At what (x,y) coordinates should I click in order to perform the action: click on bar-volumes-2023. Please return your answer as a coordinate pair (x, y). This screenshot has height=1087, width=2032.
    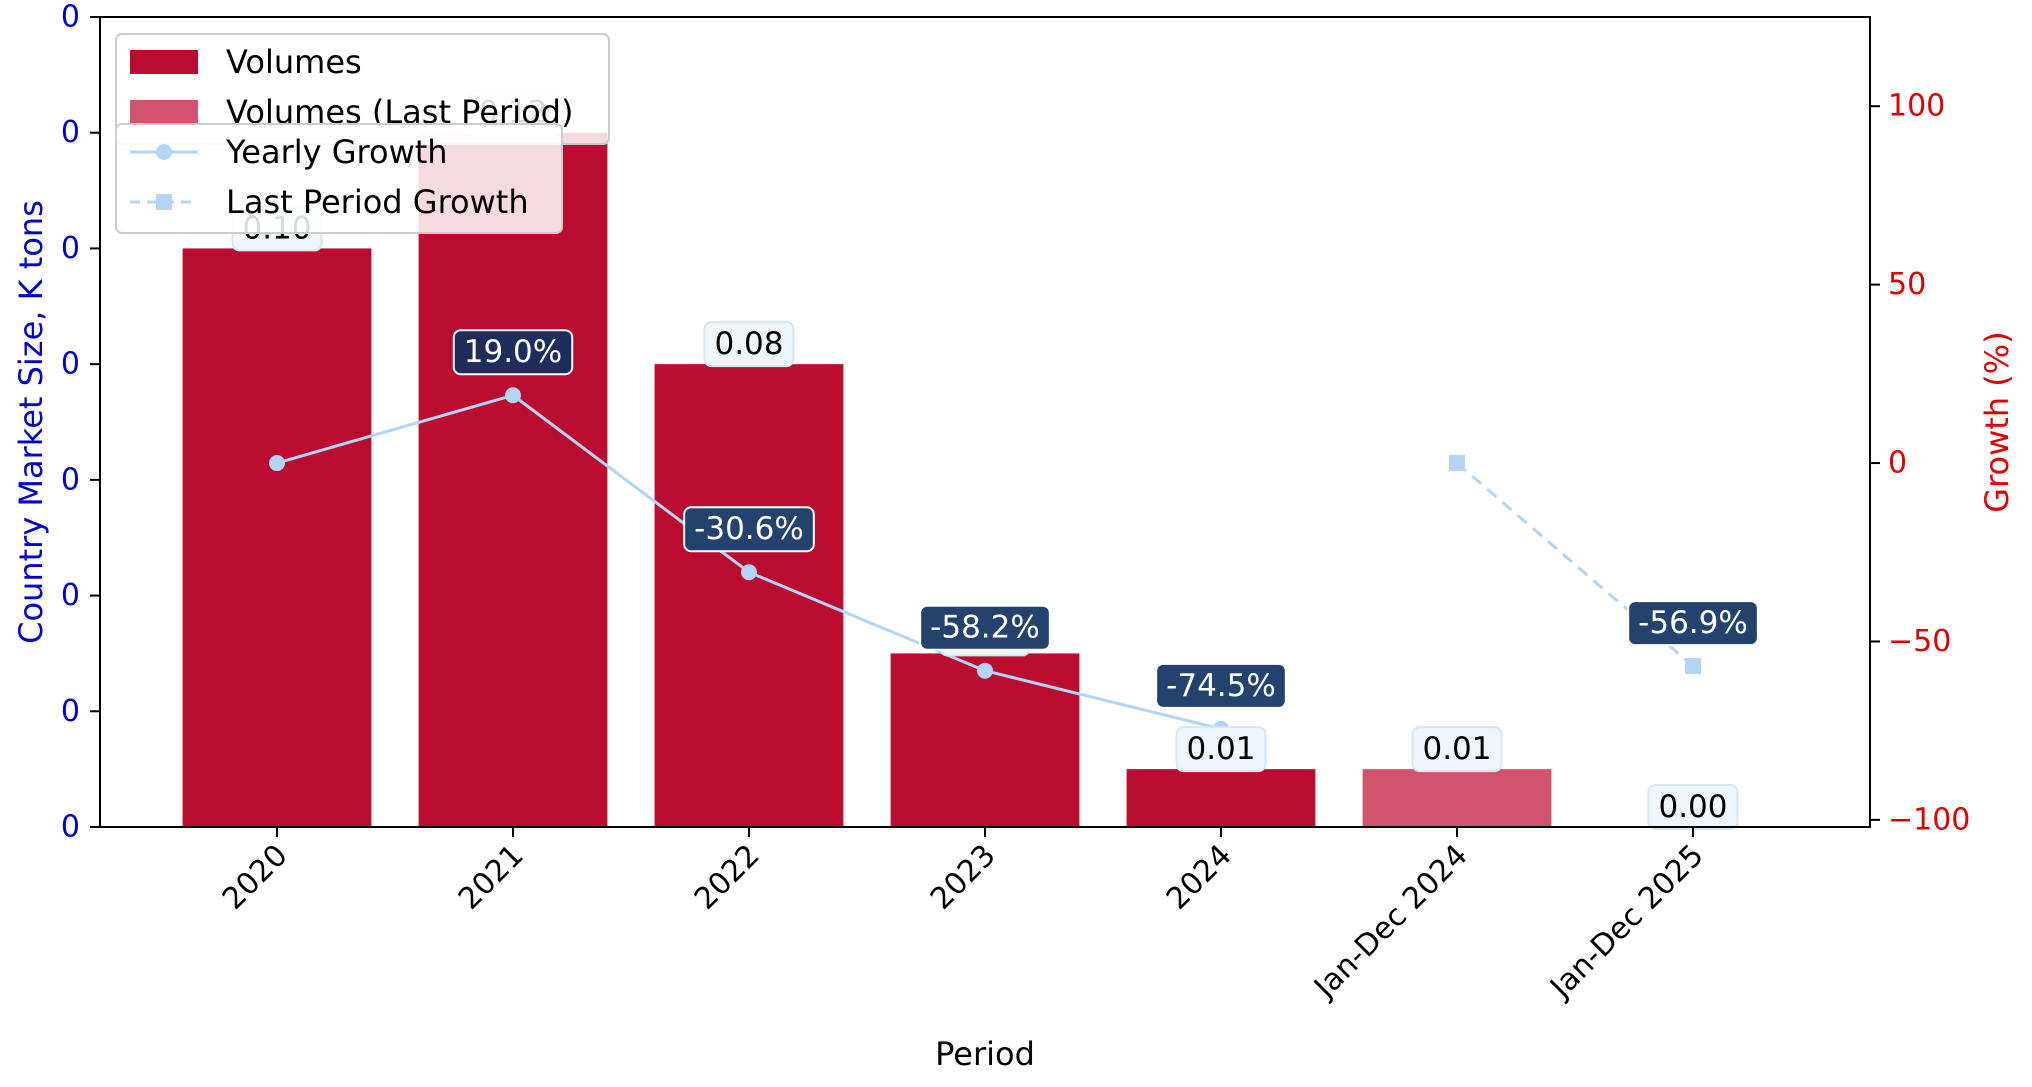
    Looking at the image, I should click on (985, 740).